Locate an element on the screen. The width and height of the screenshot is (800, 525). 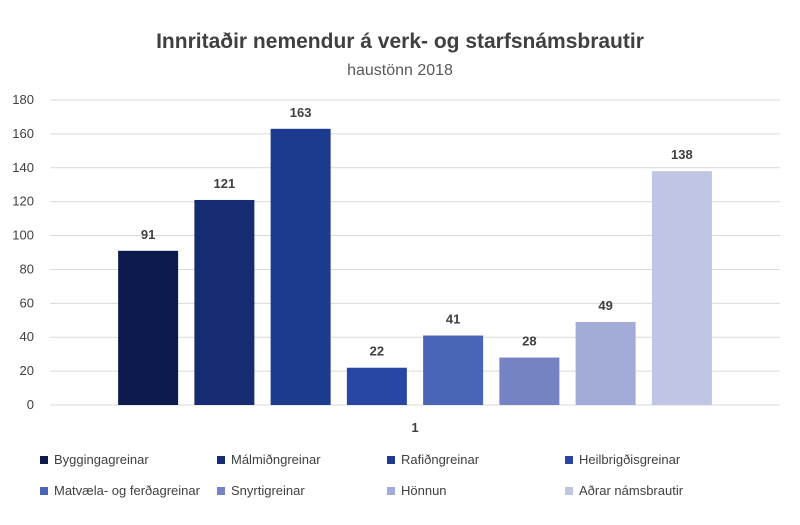
y-tick-label: 140 is located at coordinates (23, 167).